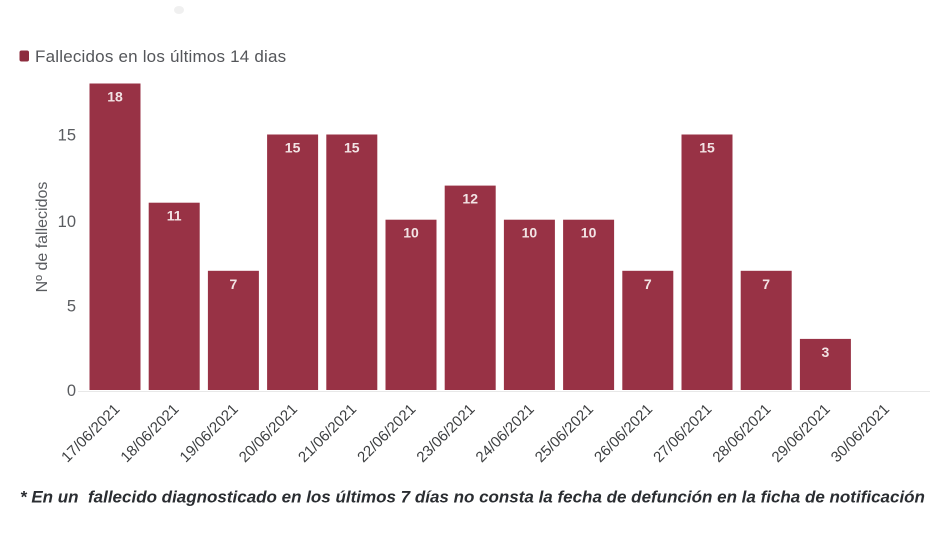 The width and height of the screenshot is (940, 558). Describe the element at coordinates (470, 199) in the screenshot. I see `svg-text: 12` at that location.